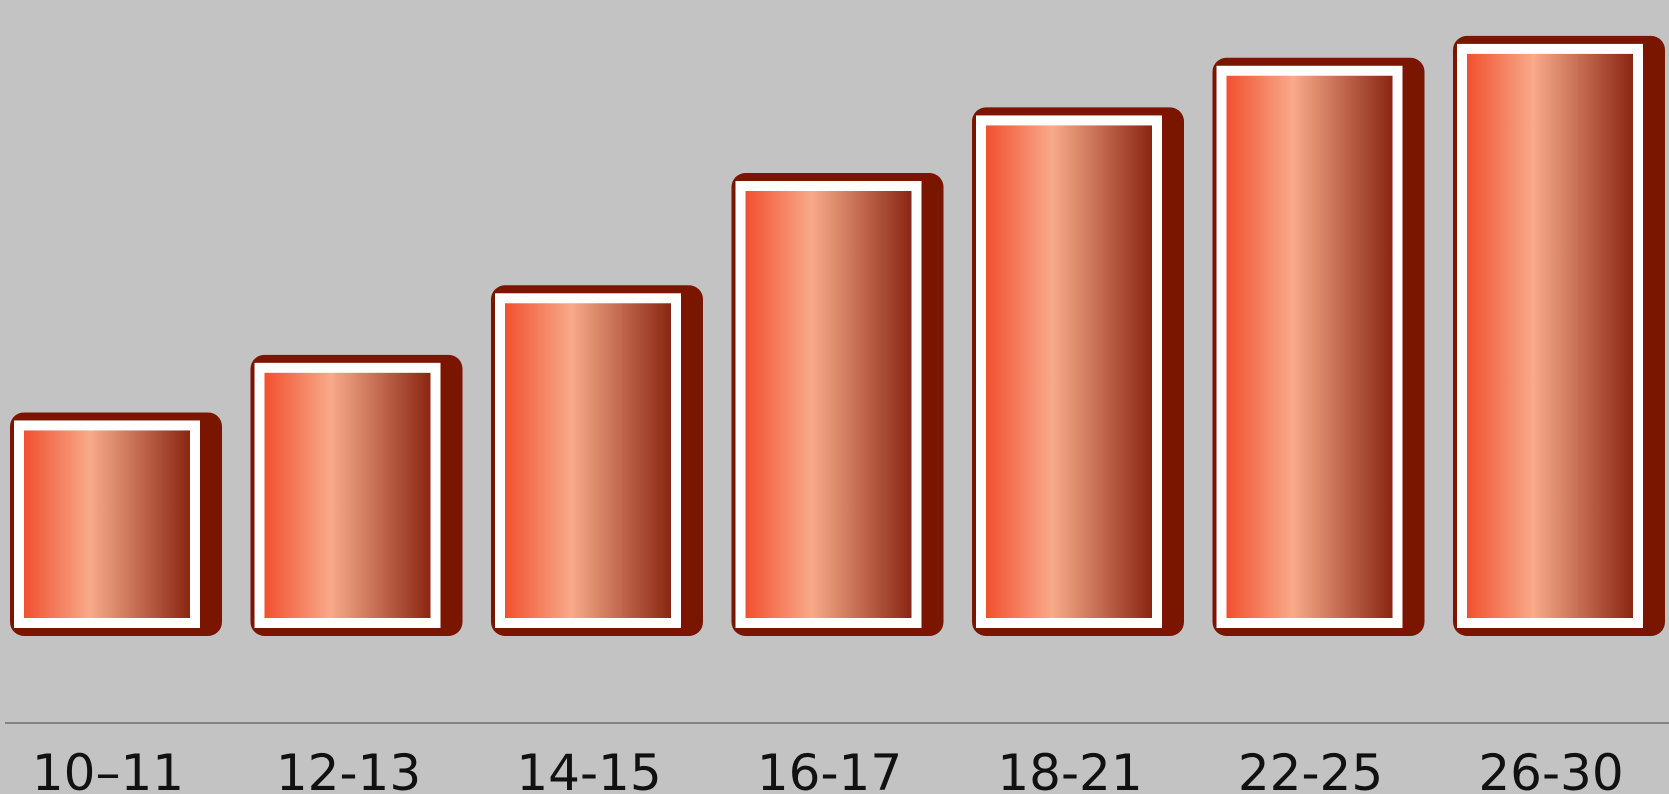  What do you see at coordinates (1550, 769) in the screenshot?
I see `x-tick-label: 26-30` at bounding box center [1550, 769].